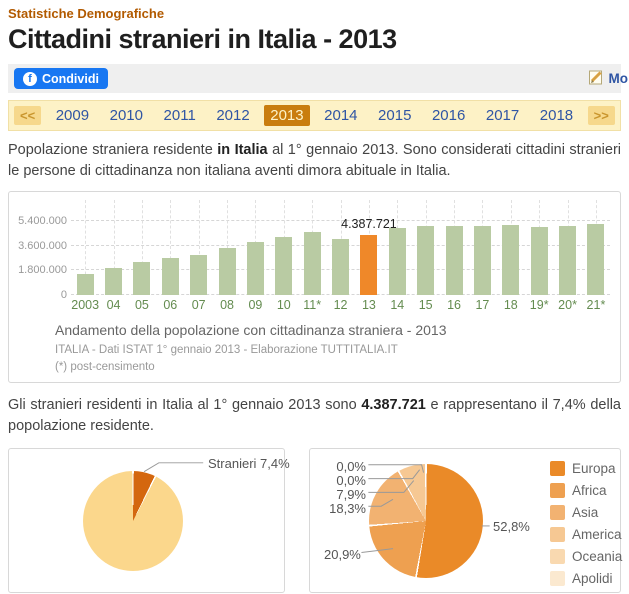  What do you see at coordinates (557, 556) in the screenshot?
I see `legend-swatch-oceania` at bounding box center [557, 556].